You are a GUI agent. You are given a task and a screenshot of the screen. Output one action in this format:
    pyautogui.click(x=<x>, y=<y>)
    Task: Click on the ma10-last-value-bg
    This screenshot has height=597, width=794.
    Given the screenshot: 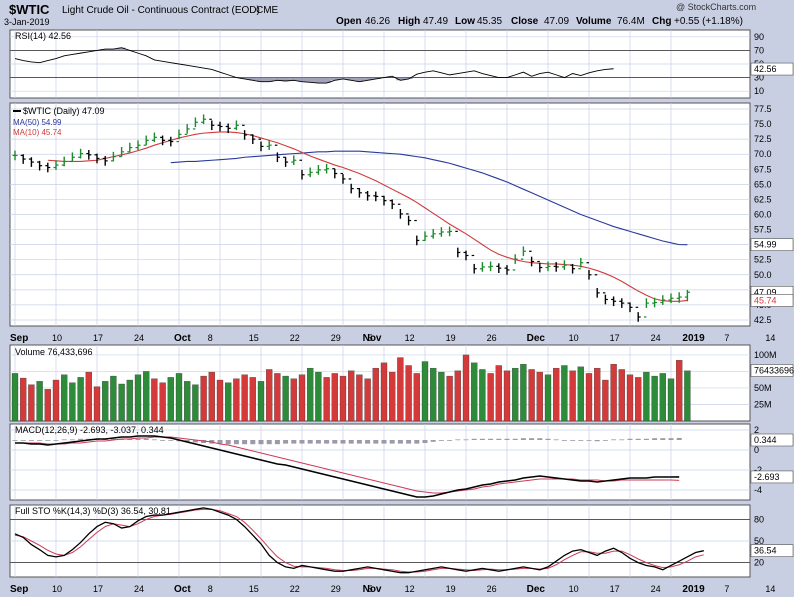 What is the action you would take?
    pyautogui.click(x=772, y=300)
    